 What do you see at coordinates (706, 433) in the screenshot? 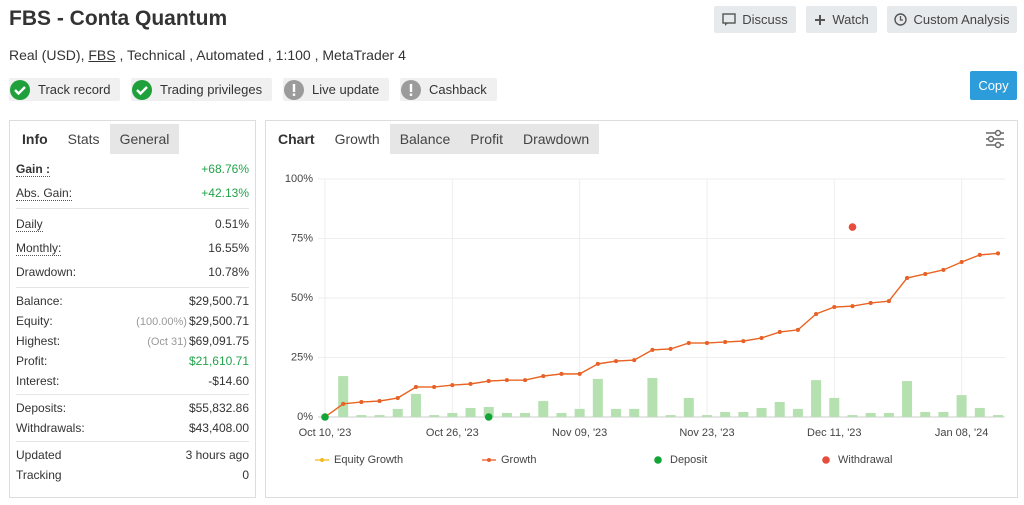
I see `x-tick-label: Nov 23, '23` at bounding box center [706, 433].